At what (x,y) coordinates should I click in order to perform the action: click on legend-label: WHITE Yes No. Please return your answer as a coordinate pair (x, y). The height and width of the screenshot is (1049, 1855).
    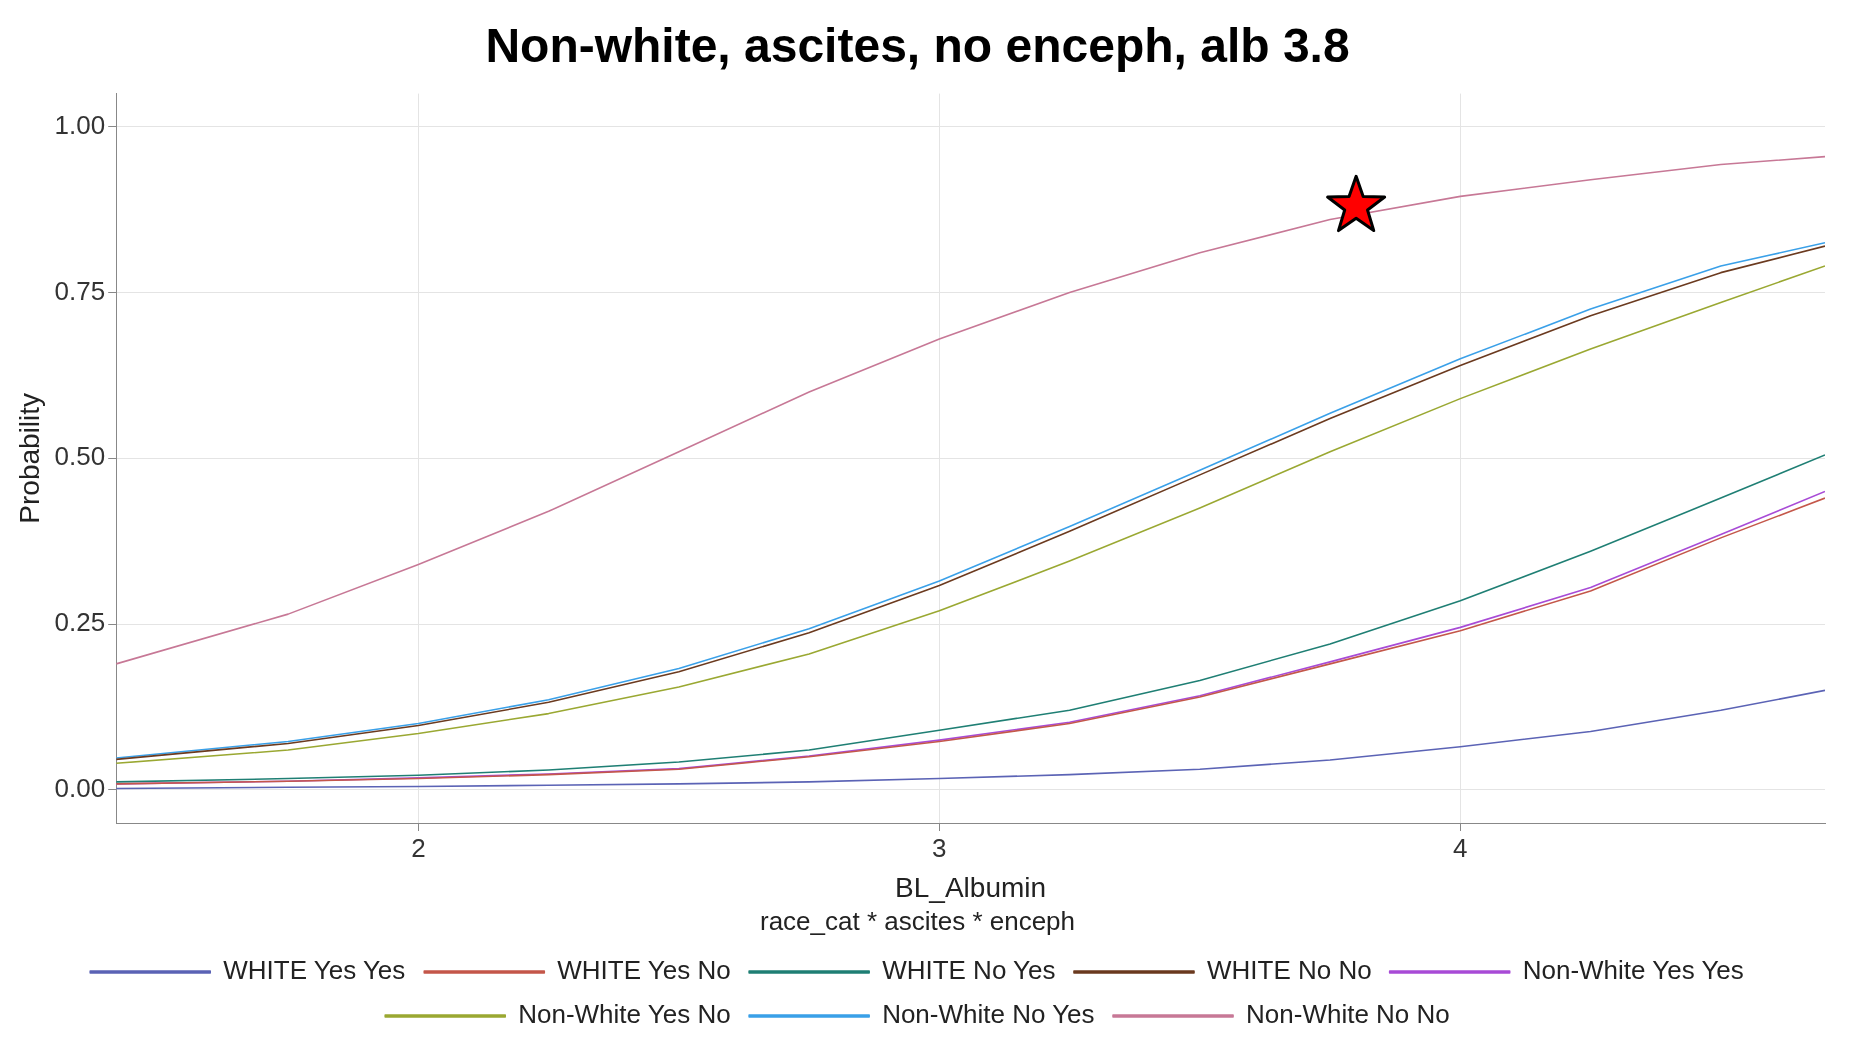
    Looking at the image, I should click on (644, 970).